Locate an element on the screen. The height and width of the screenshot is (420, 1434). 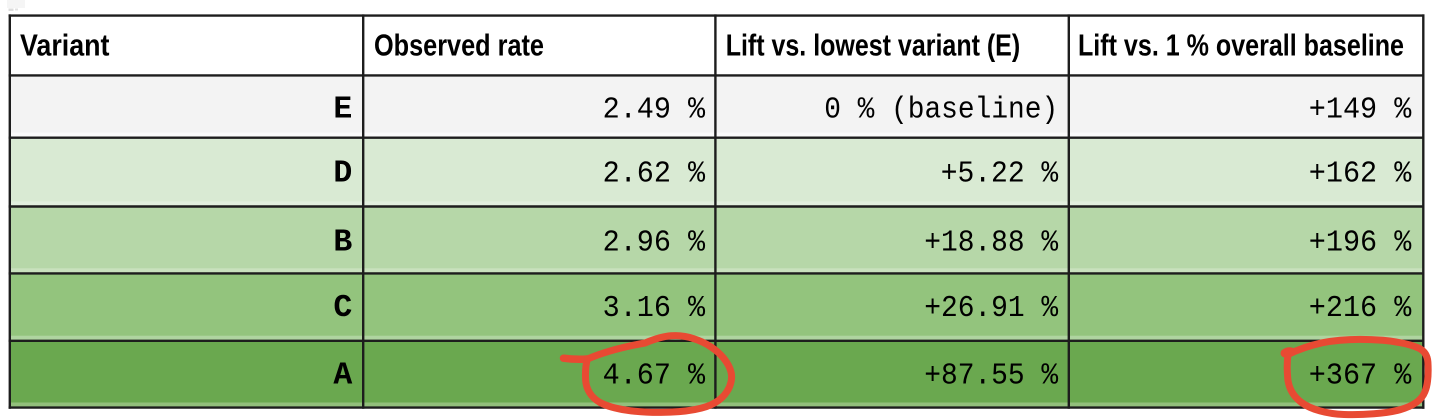
svg-text: +5.22 % is located at coordinates (1000, 174).